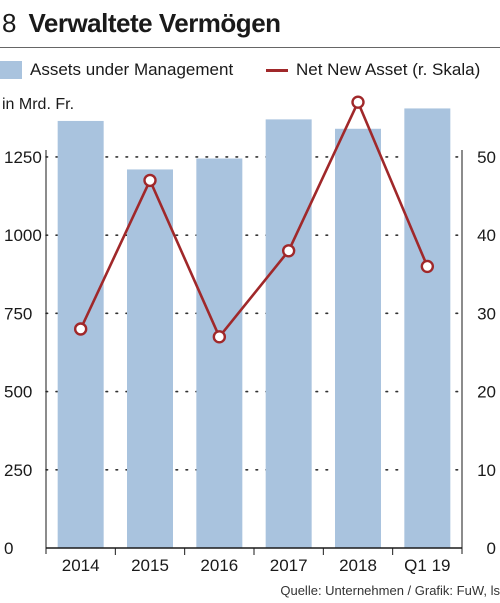 Image resolution: width=500 pixels, height=603 pixels. I want to click on y-right-tick-label: 30, so click(486, 313).